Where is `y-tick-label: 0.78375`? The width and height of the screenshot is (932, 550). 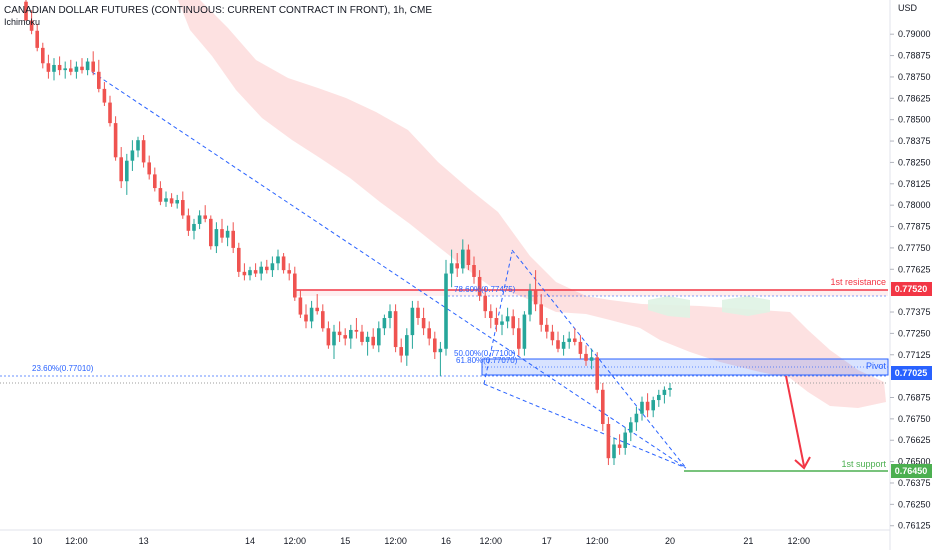
y-tick-label: 0.78375 is located at coordinates (914, 141).